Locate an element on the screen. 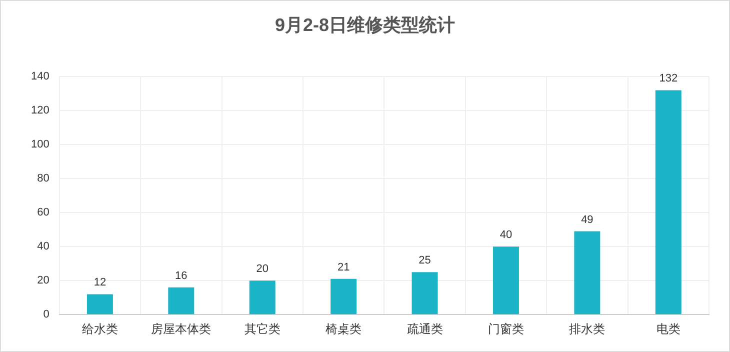 The width and height of the screenshot is (730, 352). y-tick-label: 100 is located at coordinates (40, 144).